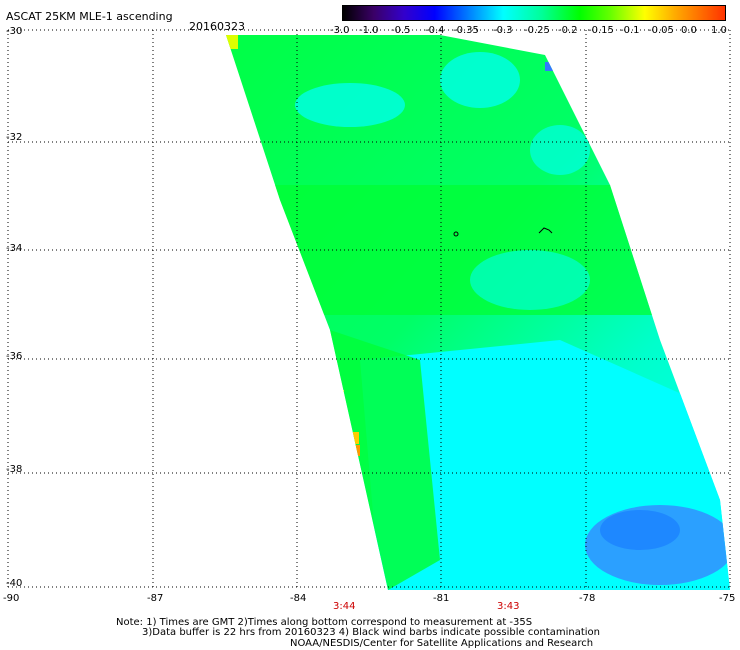 This screenshot has height=650, width=740. Describe the element at coordinates (217, 26) in the screenshot. I see `product-date: 20160323` at that location.